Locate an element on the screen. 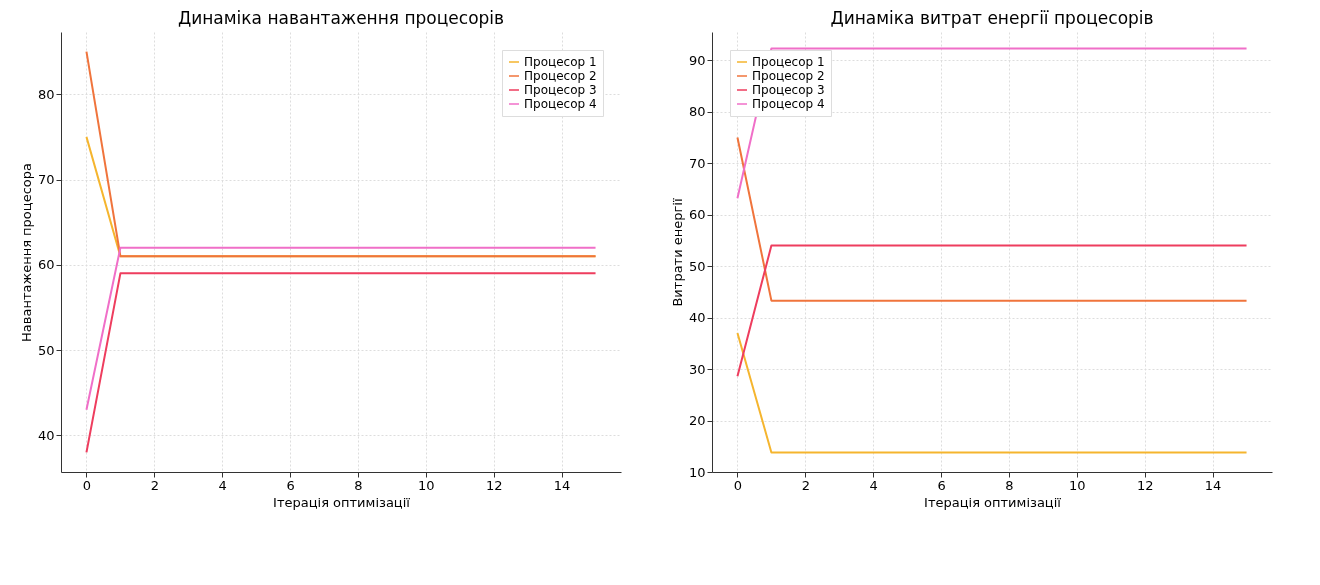  chart-title: Динаміка витрат енергії процесорів is located at coordinates (992, 18).